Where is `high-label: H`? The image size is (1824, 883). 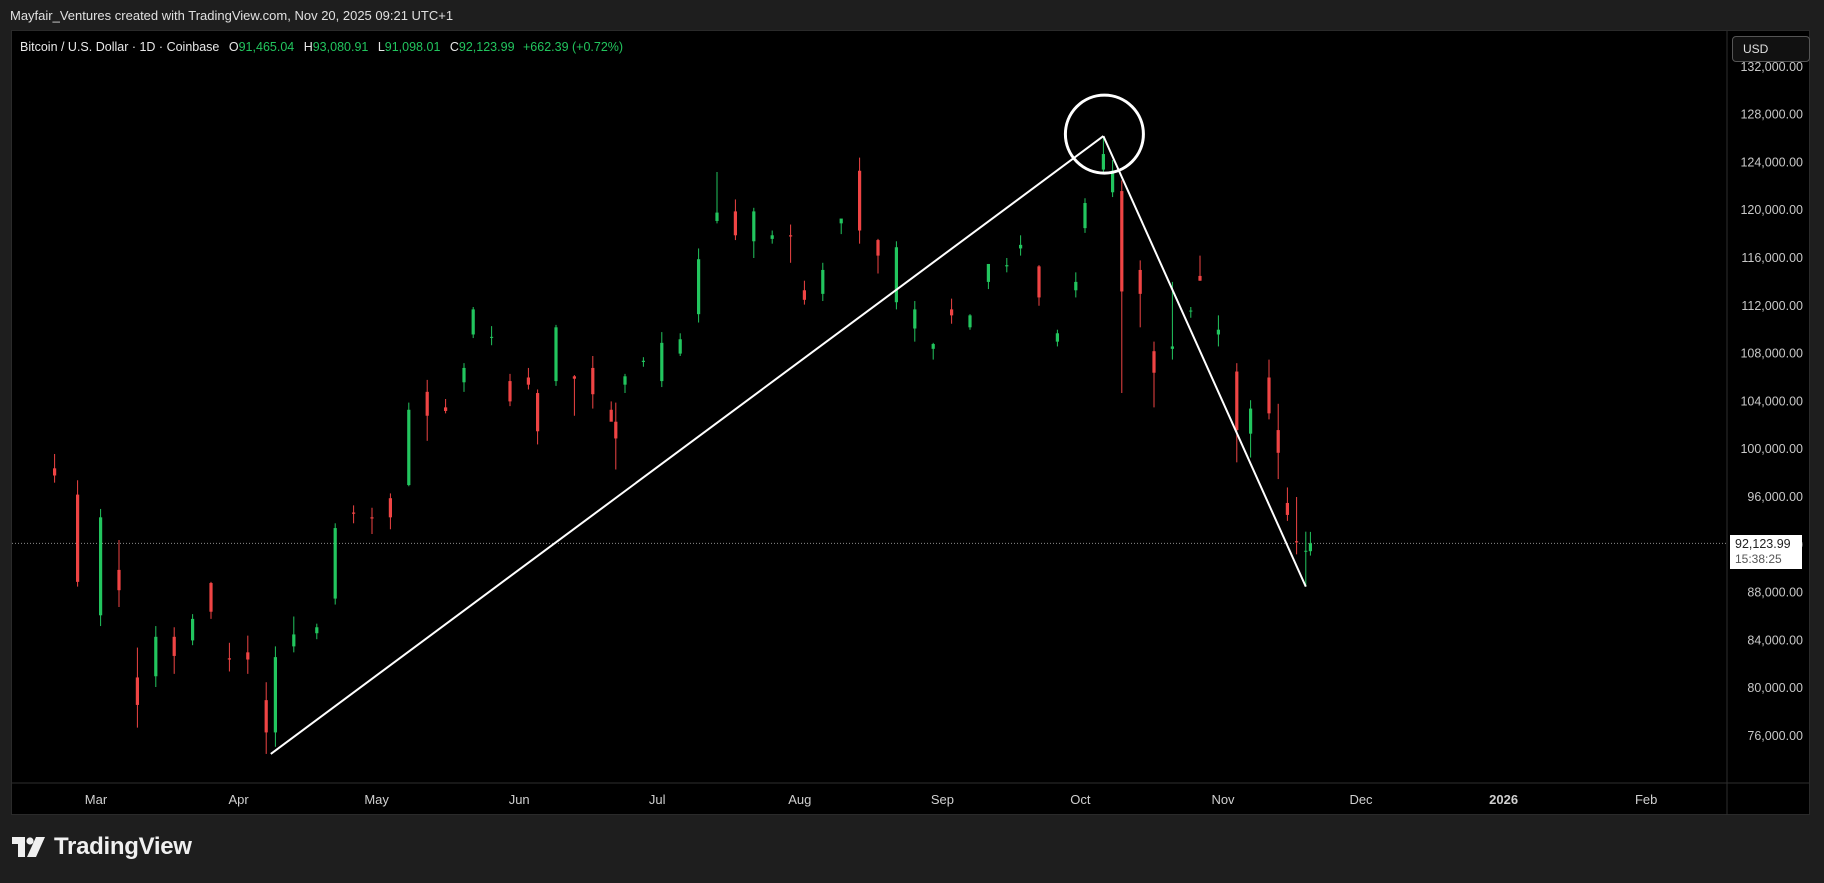
high-label: H is located at coordinates (308, 47).